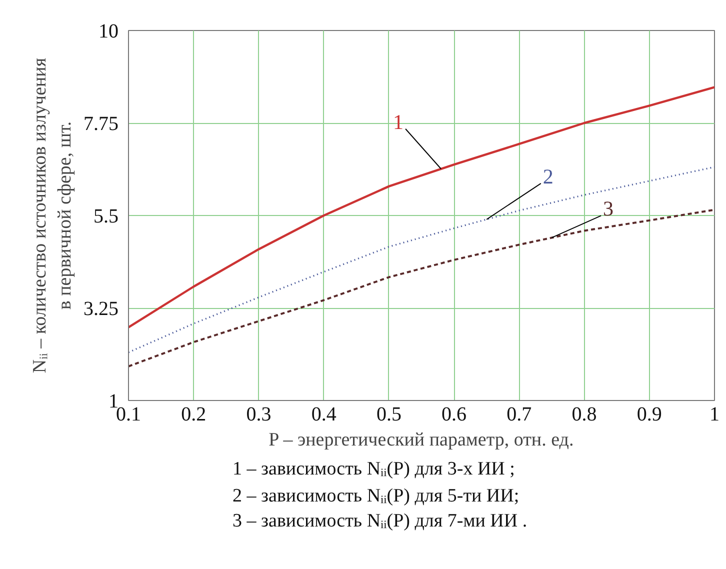 Image resolution: width=726 pixels, height=569 pixels. Describe the element at coordinates (108, 31) in the screenshot. I see `y-tick-label: 10` at that location.